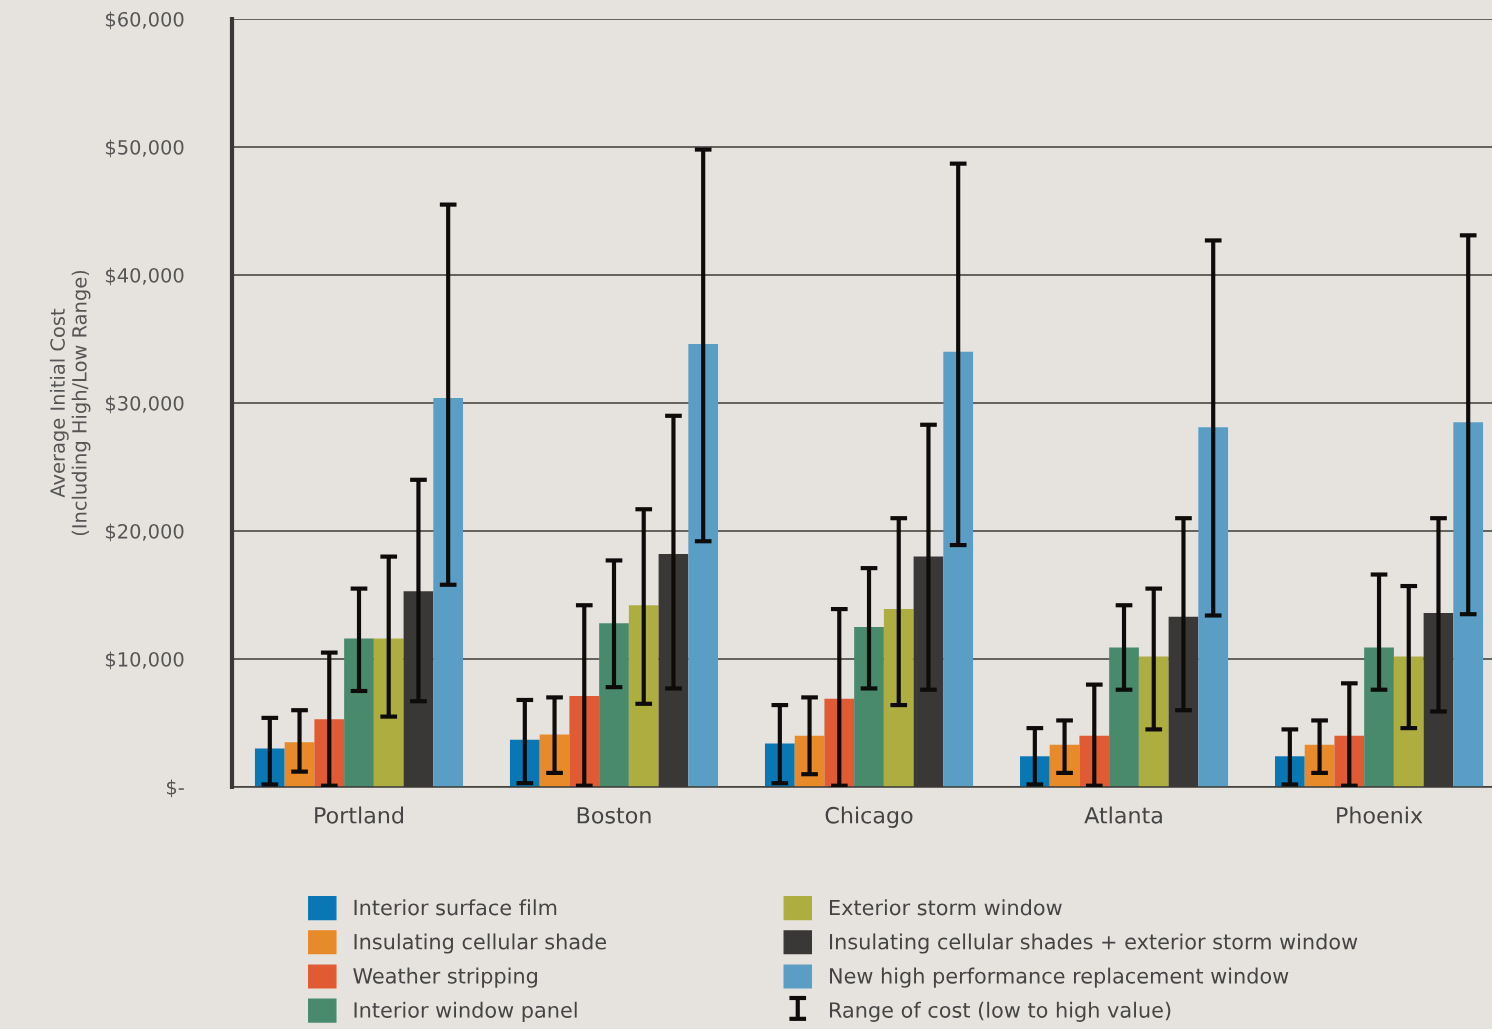 This screenshot has height=1029, width=1492. What do you see at coordinates (144, 148) in the screenshot?
I see `y-tick-label: $50,000` at bounding box center [144, 148].